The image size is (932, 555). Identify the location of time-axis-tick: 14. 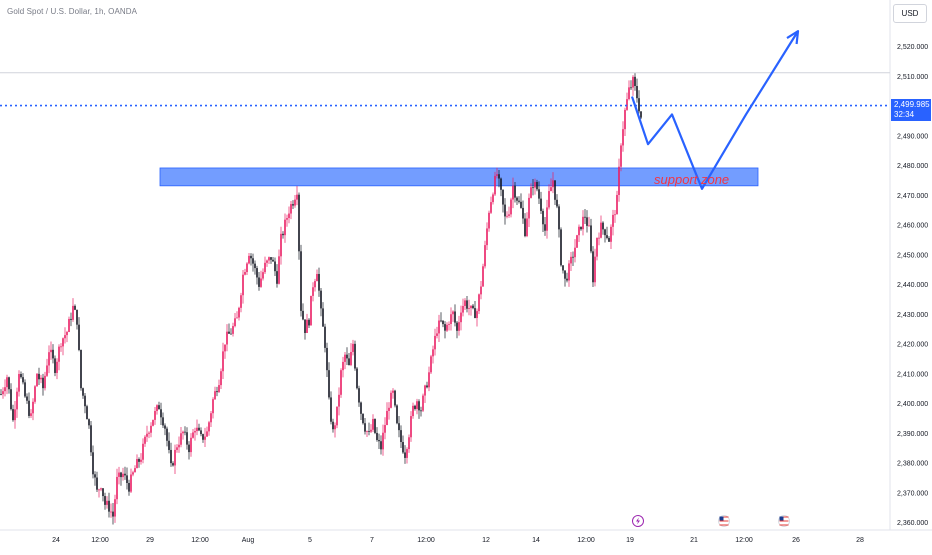
(536, 540).